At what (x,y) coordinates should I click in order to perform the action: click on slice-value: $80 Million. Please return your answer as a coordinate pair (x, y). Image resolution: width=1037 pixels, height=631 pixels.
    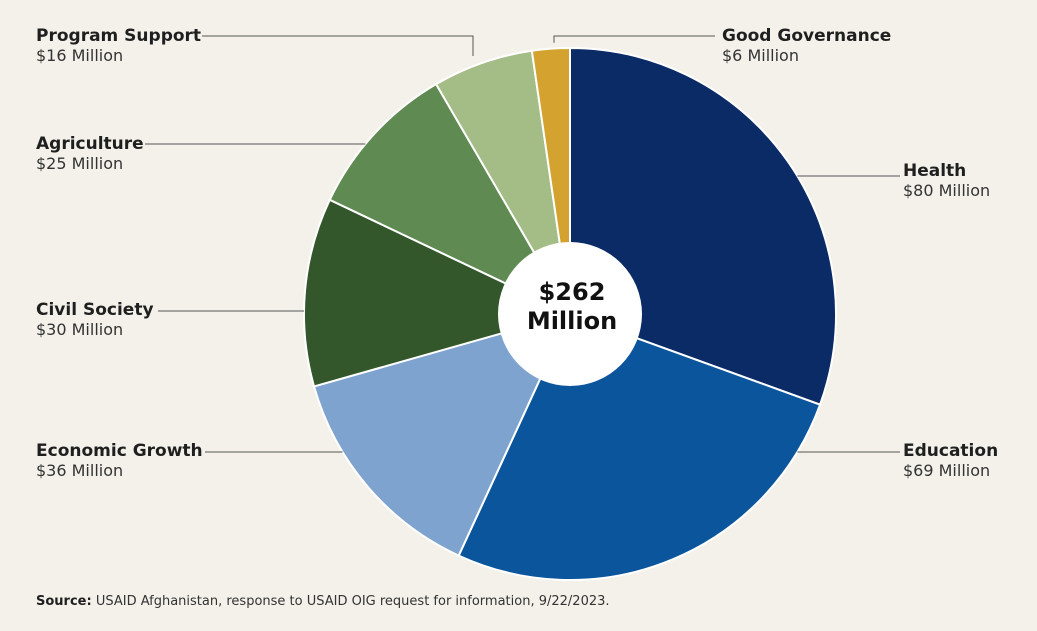
    Looking at the image, I should click on (947, 191).